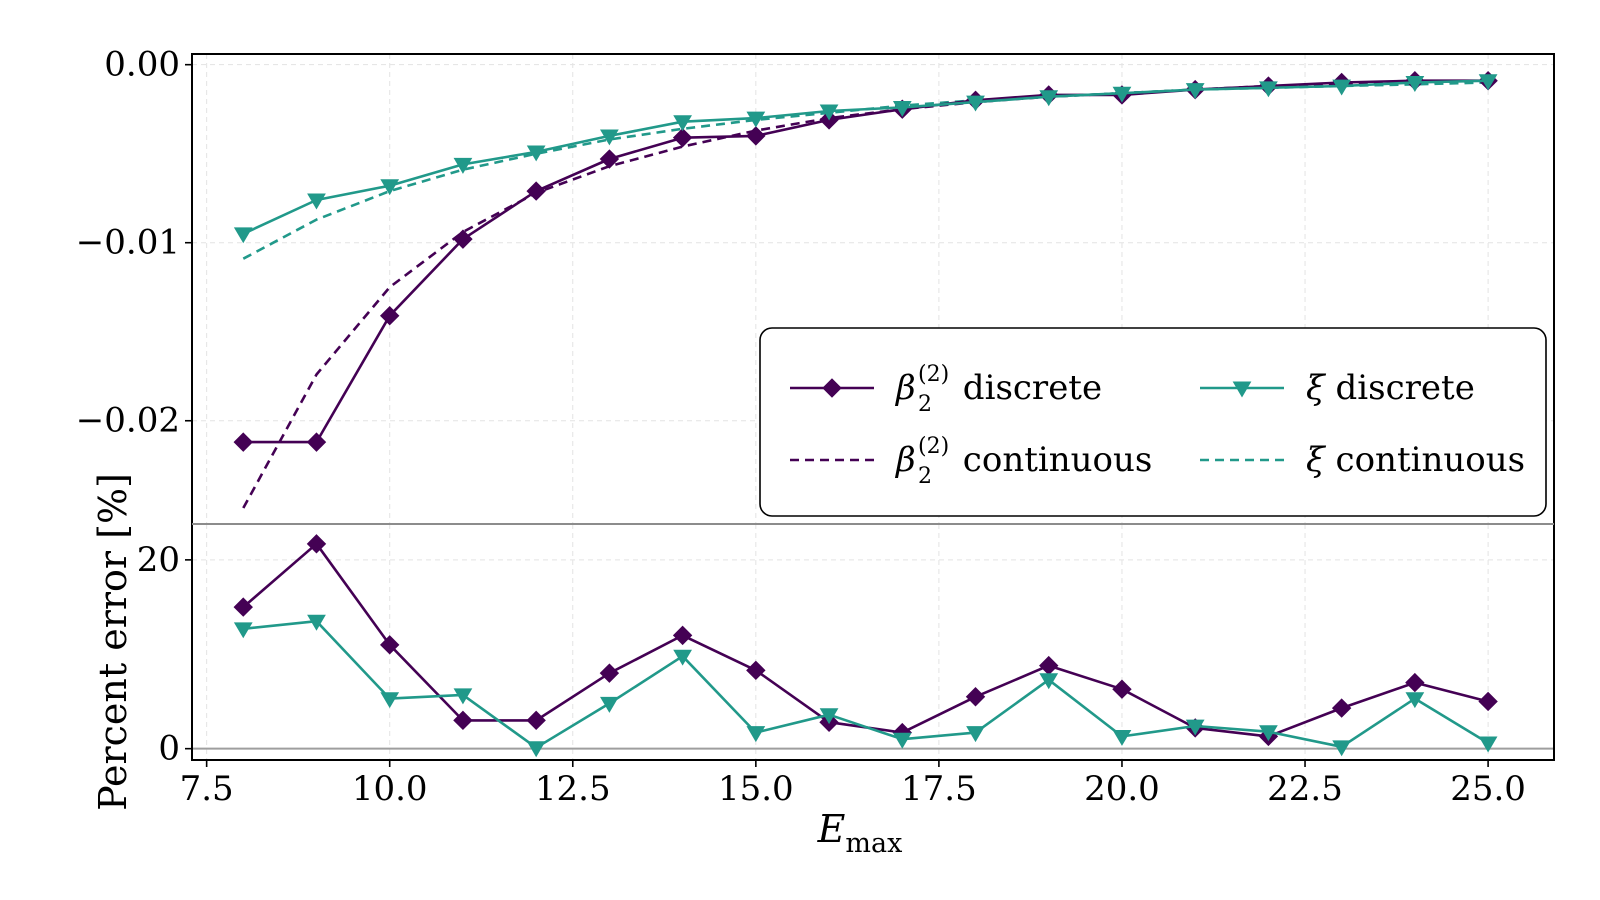 The height and width of the screenshot is (900, 1600). I want to click on legend-item-beta_continuous: β 2(2) continuous, so click(971, 461).